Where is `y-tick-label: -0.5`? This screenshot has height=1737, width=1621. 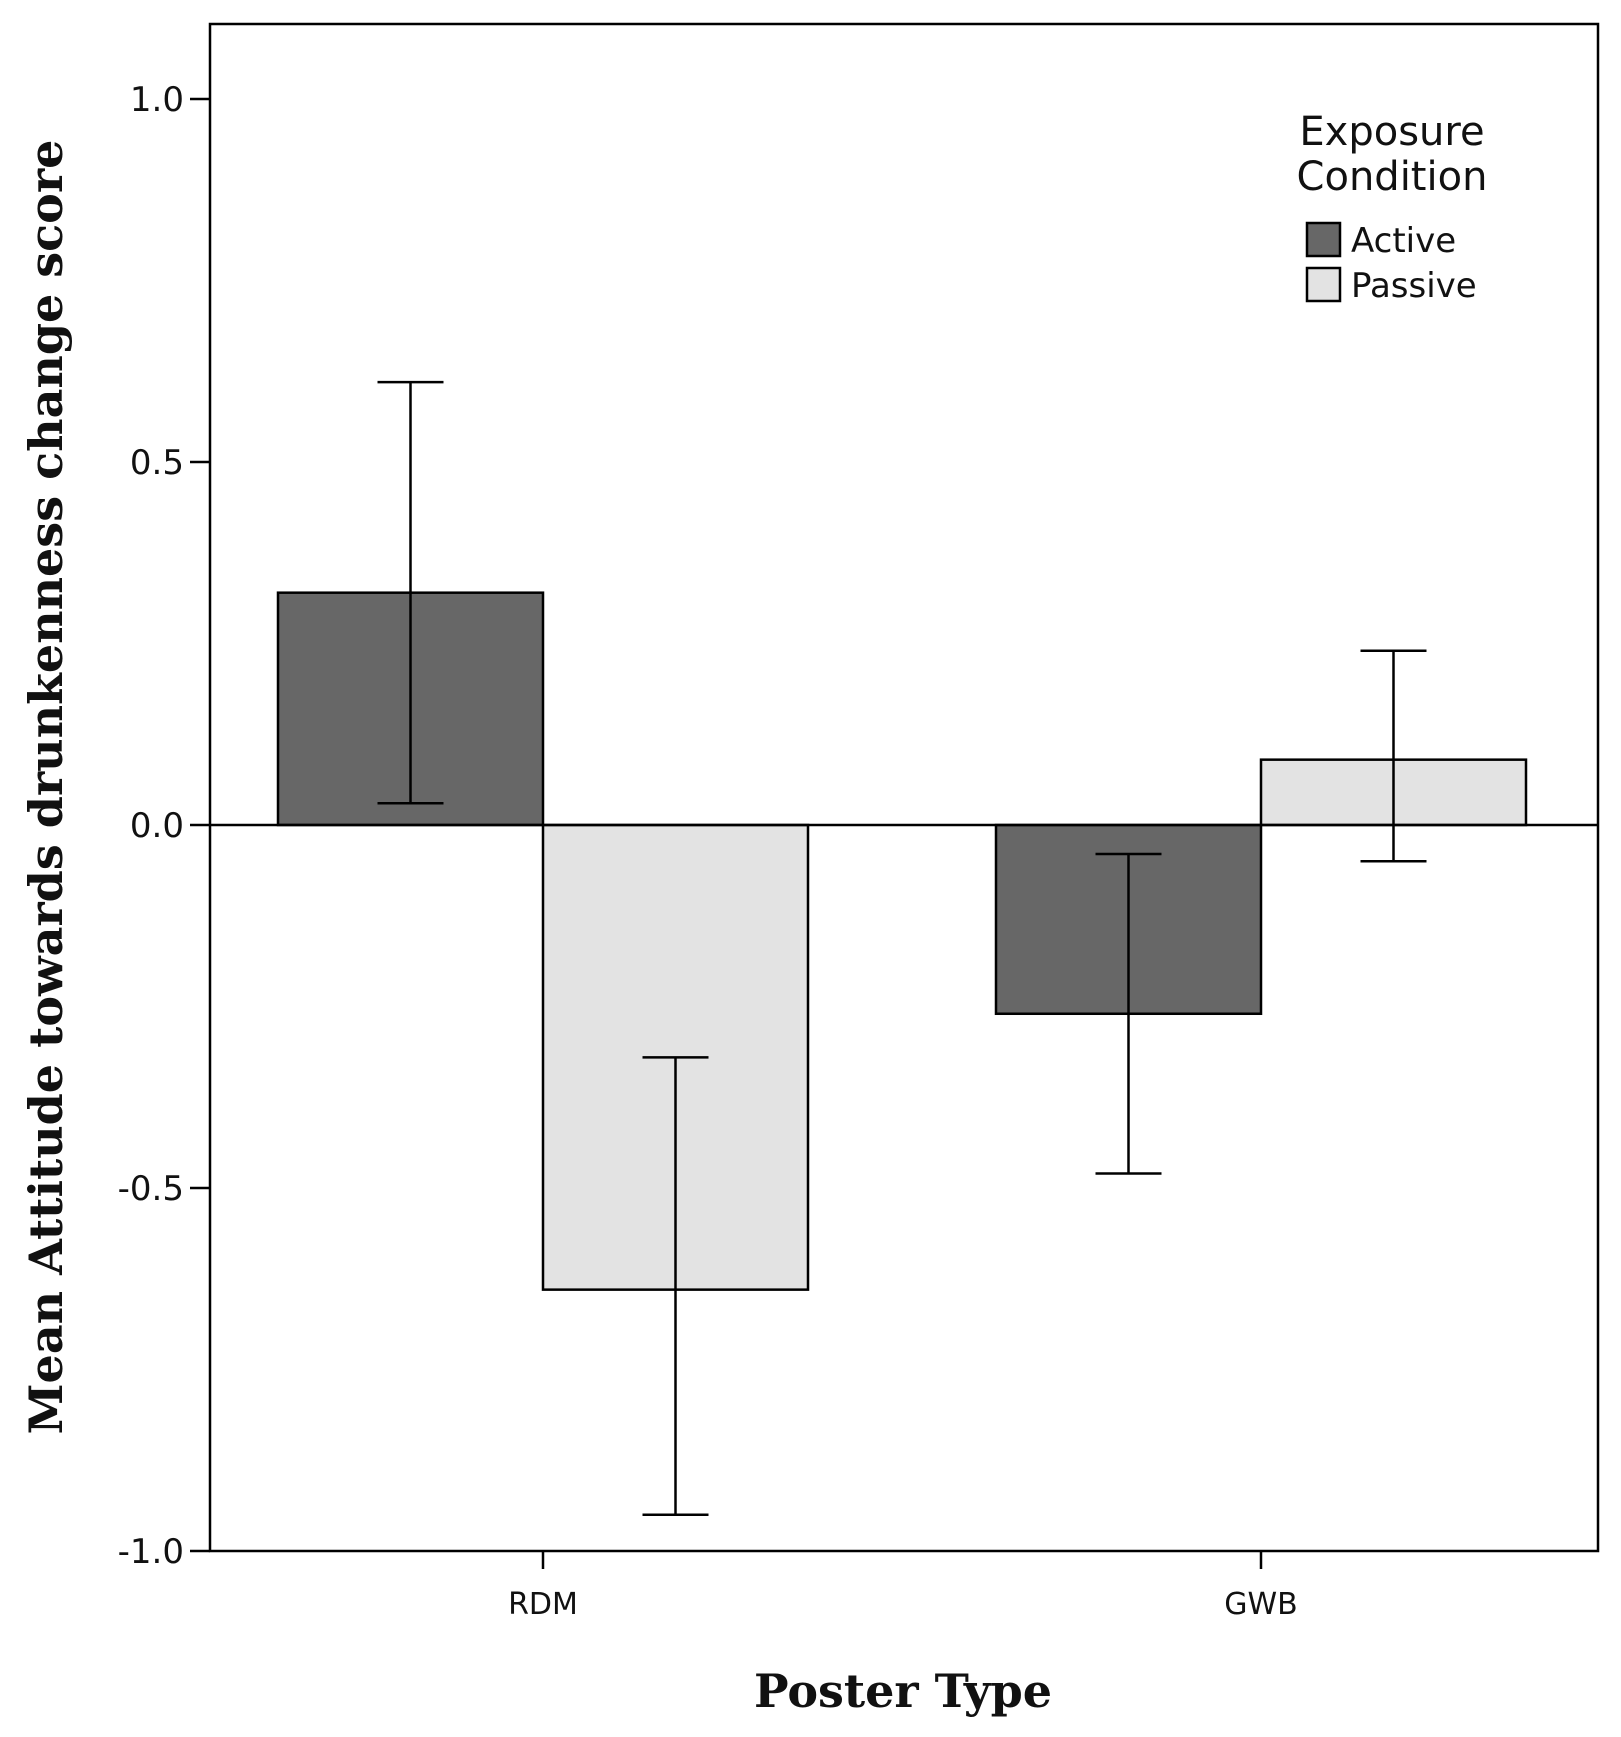 y-tick-label: -0.5 is located at coordinates (151, 1189).